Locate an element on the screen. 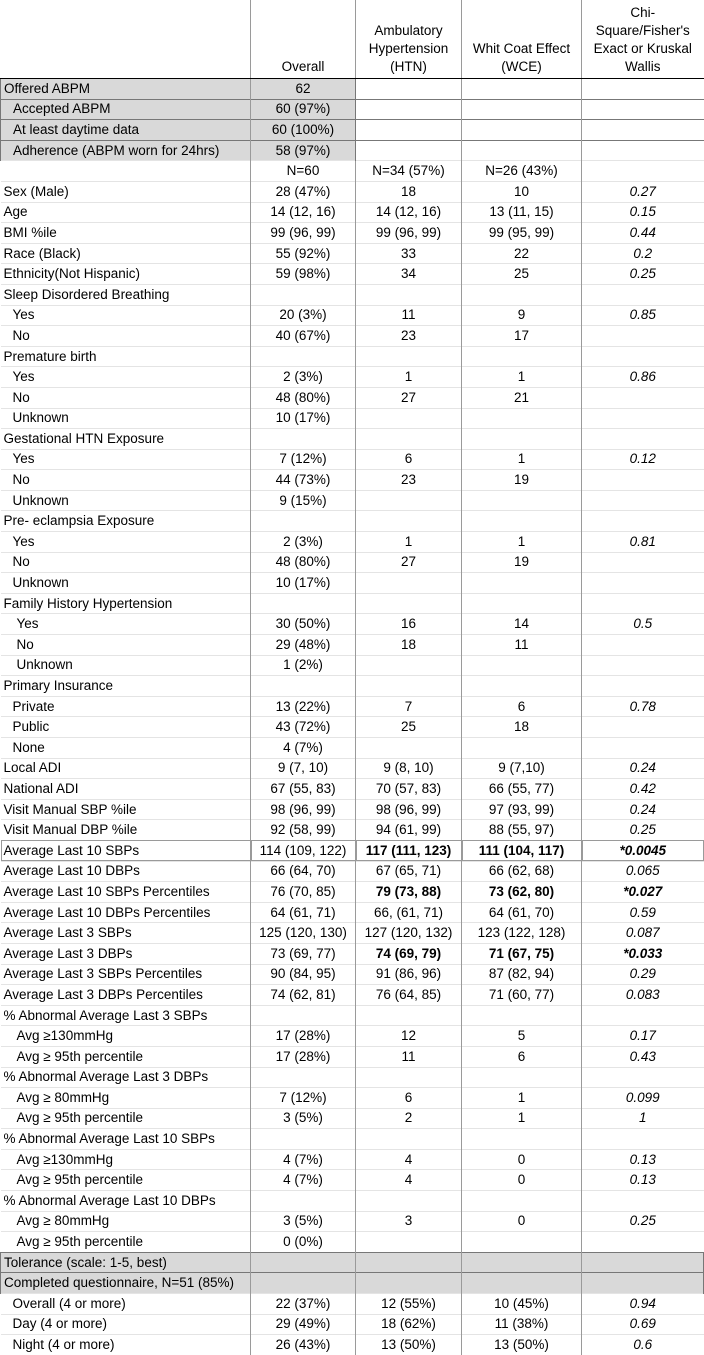 This screenshot has height=1355, width=704. cell-overall: 26 (43%) is located at coordinates (303, 1344).